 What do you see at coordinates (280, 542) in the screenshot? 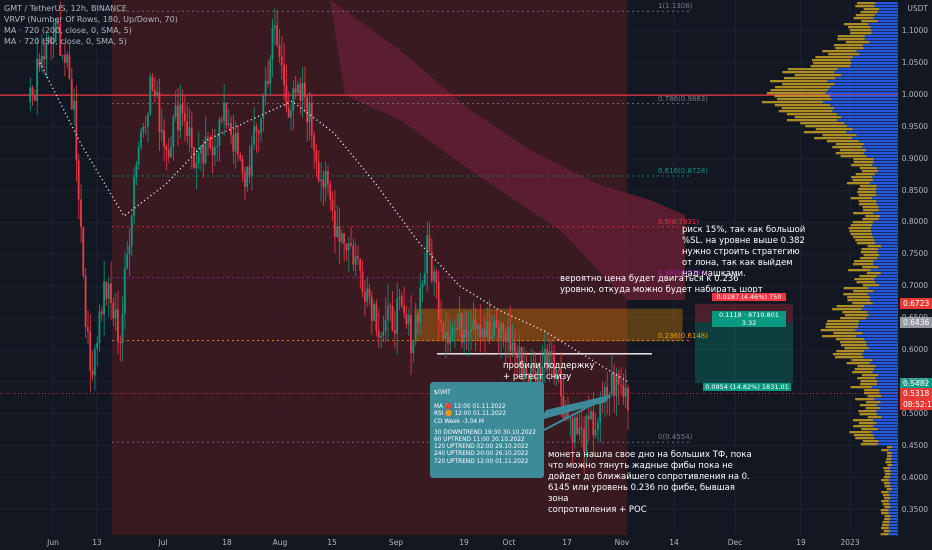
I see `x-tick-label: Aug` at bounding box center [280, 542].